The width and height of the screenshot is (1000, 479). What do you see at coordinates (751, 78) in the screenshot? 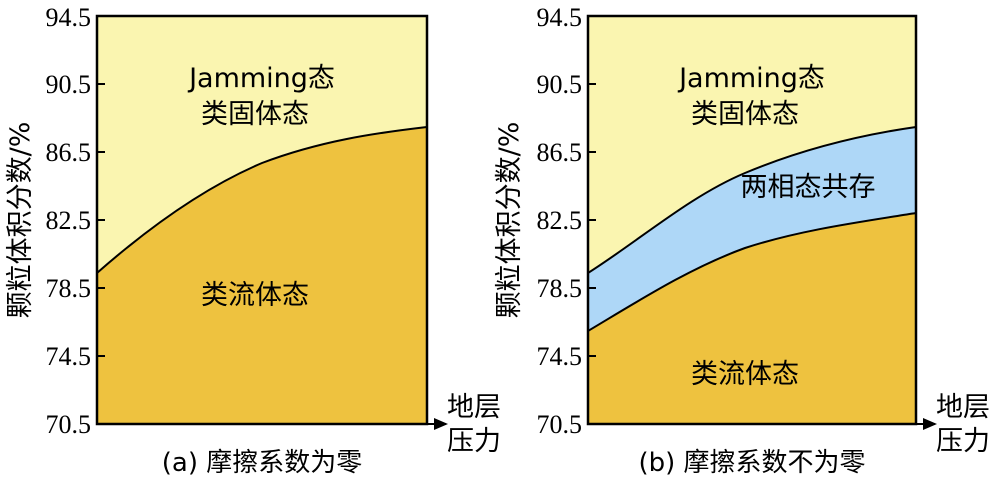
I see `panel-b-label-jamming: Jamming态` at bounding box center [751, 78].